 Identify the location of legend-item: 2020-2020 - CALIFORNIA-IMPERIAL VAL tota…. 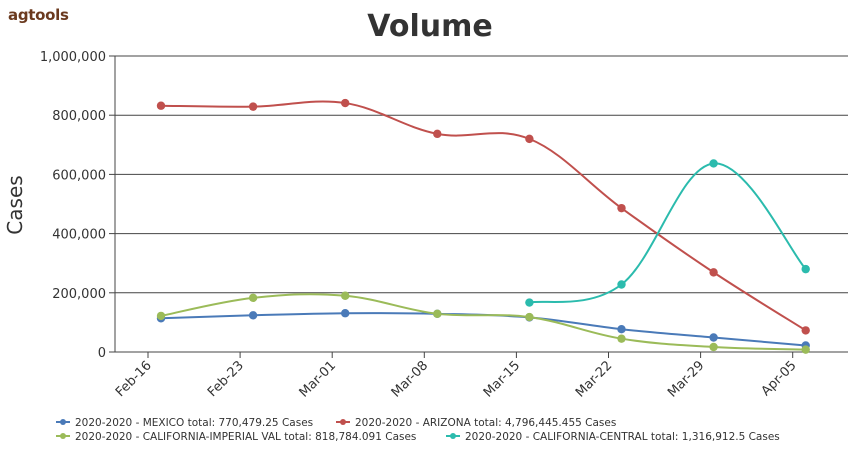
(236, 437).